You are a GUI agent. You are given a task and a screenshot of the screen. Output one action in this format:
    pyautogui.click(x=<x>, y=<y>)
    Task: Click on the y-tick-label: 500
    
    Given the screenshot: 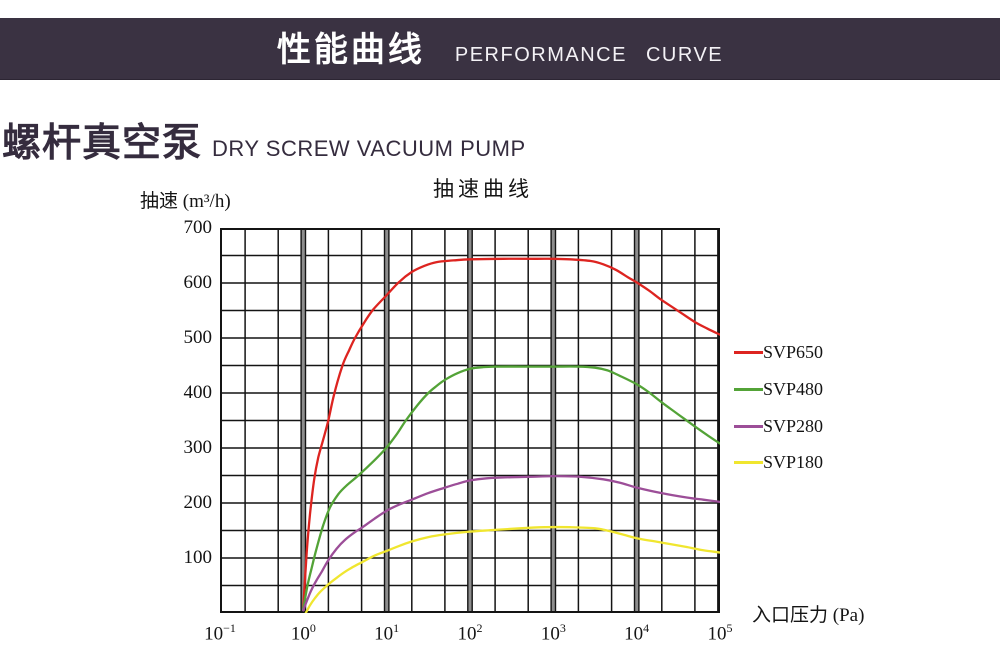 What is the action you would take?
    pyautogui.click(x=198, y=337)
    